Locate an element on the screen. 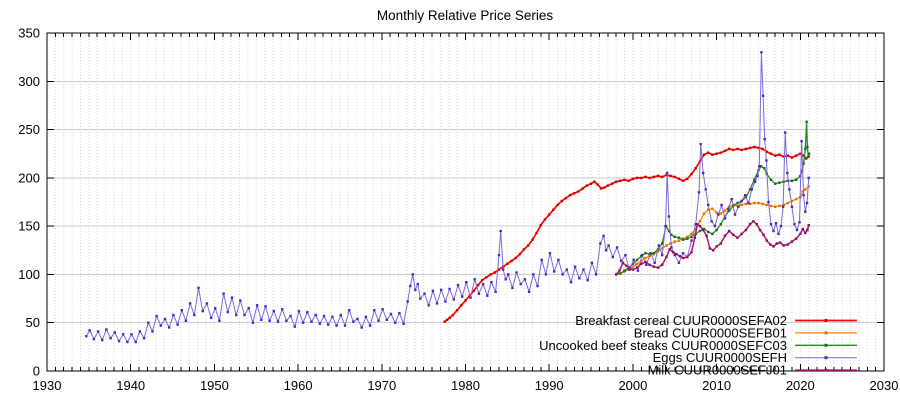 This screenshot has height=400, width=900. y-tick-label: 0 is located at coordinates (36, 371).